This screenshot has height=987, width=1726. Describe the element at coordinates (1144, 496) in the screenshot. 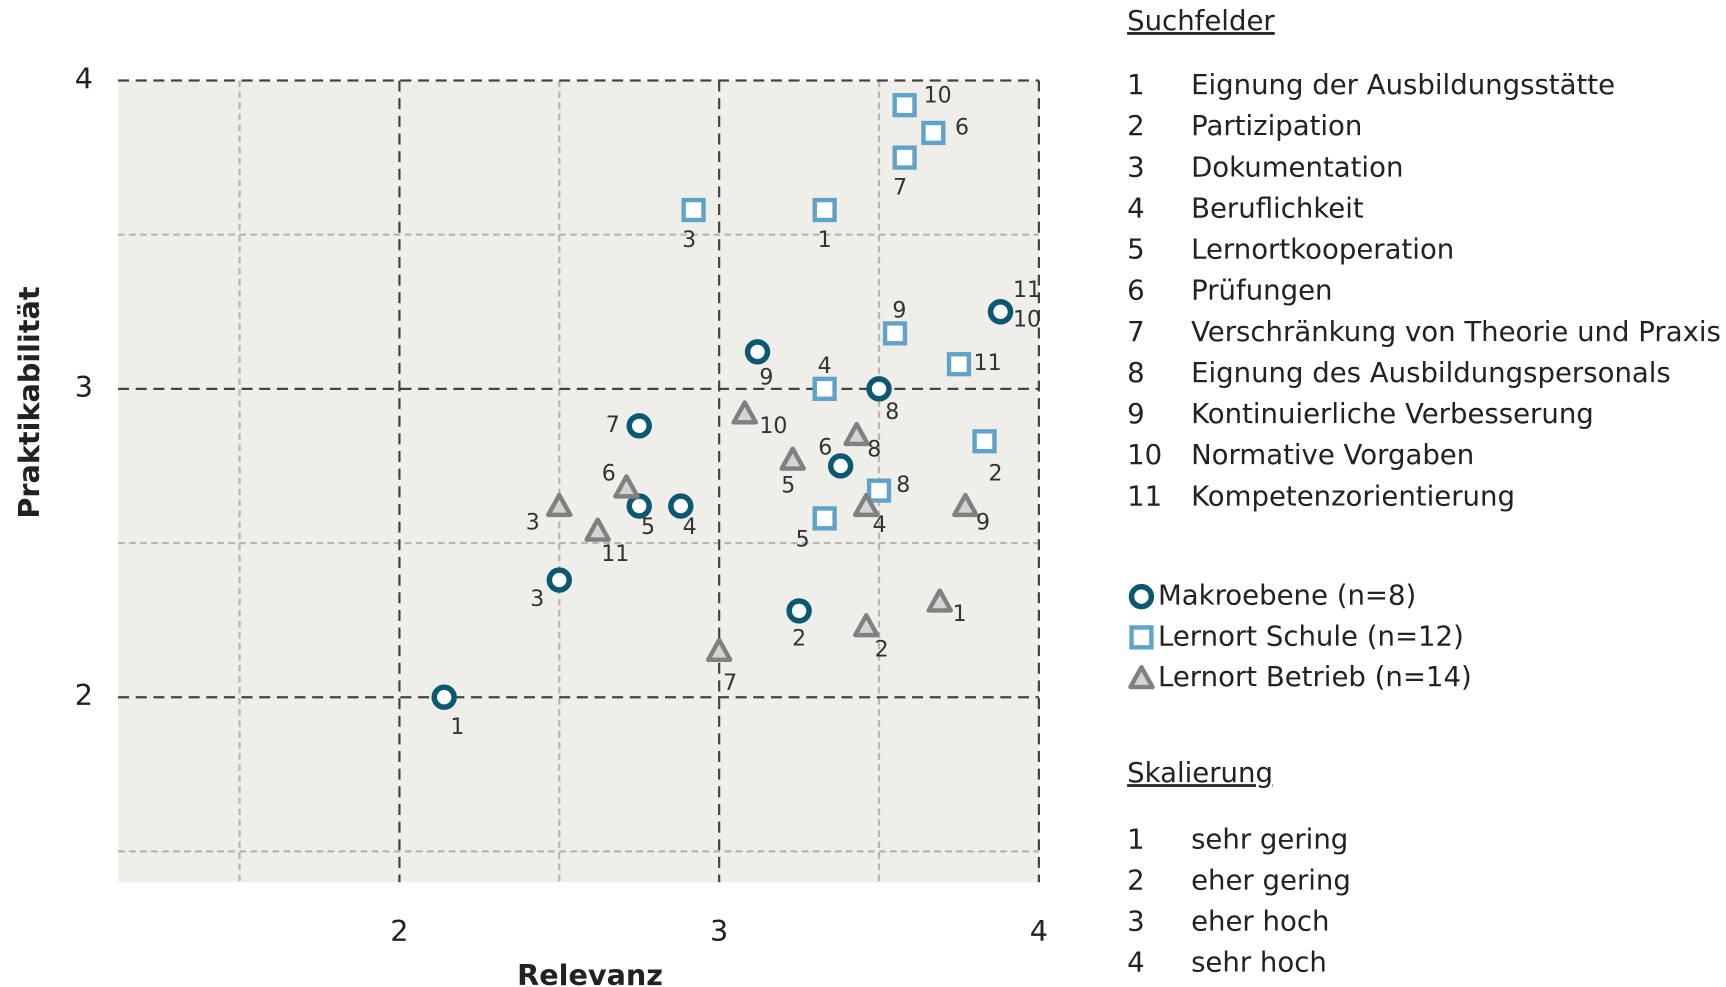

I see `legend-number: 11` at that location.